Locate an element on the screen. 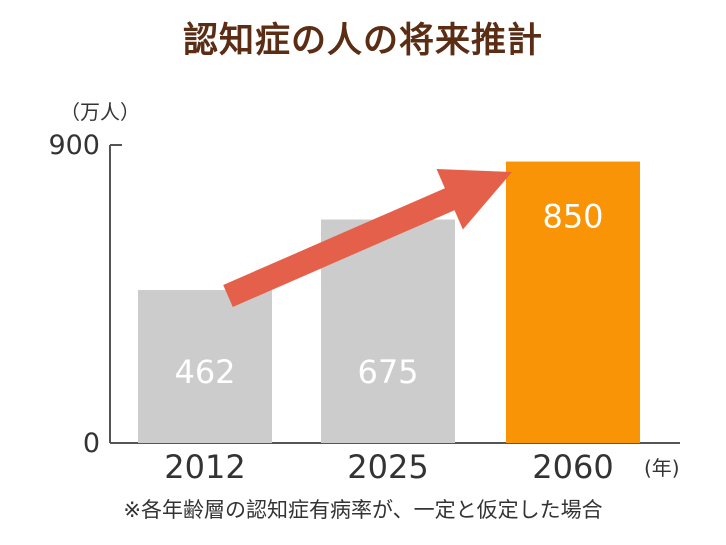 The height and width of the screenshot is (545, 726). category-label-2060: 2060 is located at coordinates (572, 467).